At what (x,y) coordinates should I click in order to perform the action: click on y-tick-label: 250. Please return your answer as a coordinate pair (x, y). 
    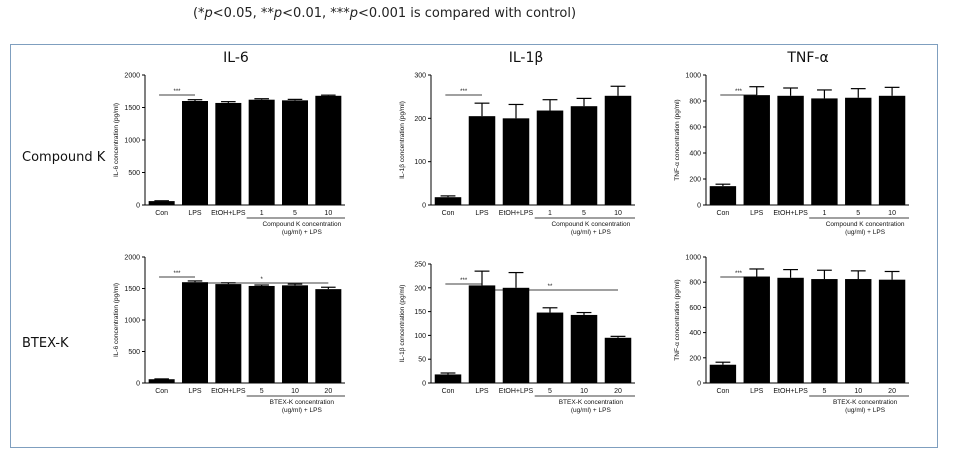
    Looking at the image, I should click on (420, 265).